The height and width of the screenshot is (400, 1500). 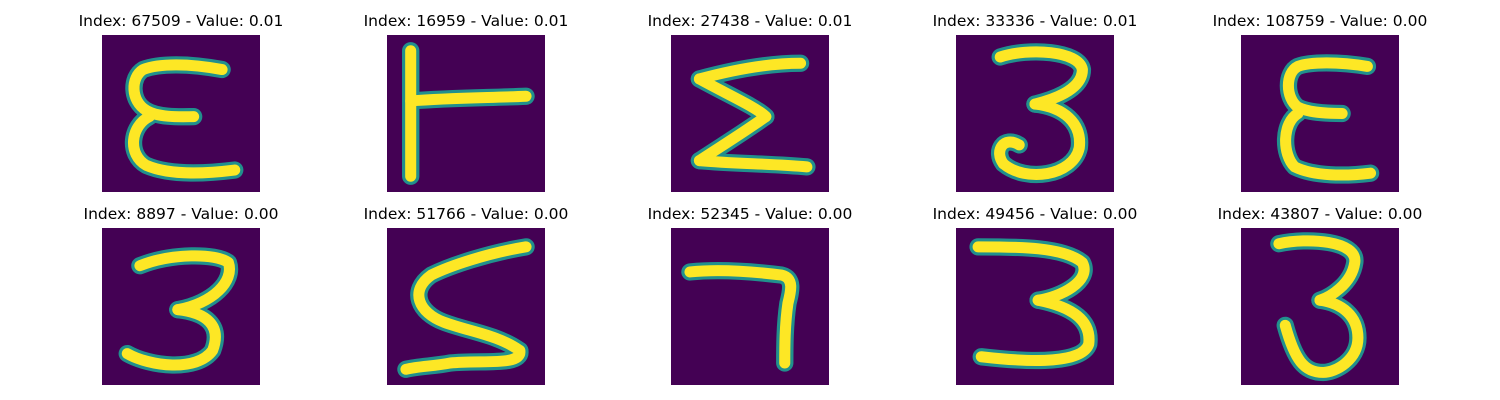 What do you see at coordinates (1320, 214) in the screenshot?
I see `panel-title: Index: 43807 - Value: 0.00` at bounding box center [1320, 214].